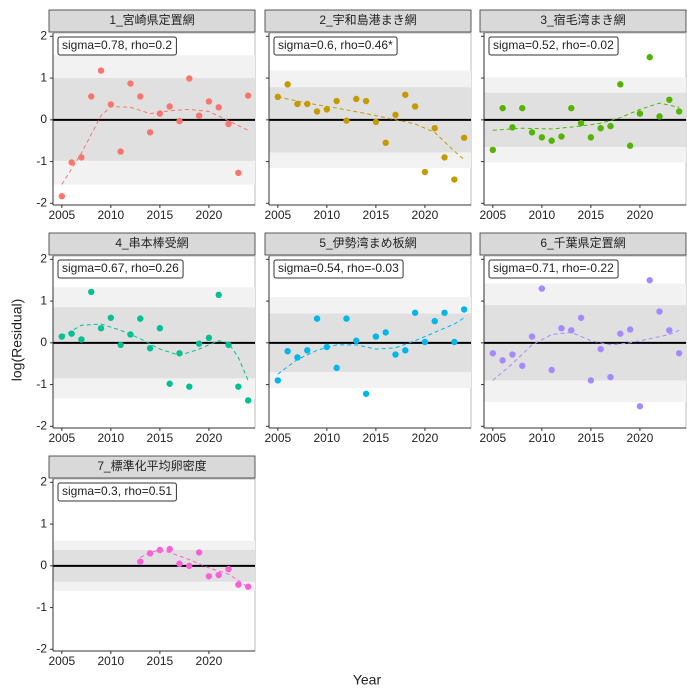 The height and width of the screenshot is (693, 687). Describe the element at coordinates (43, 482) in the screenshot. I see `y-tick-label: 2` at that location.